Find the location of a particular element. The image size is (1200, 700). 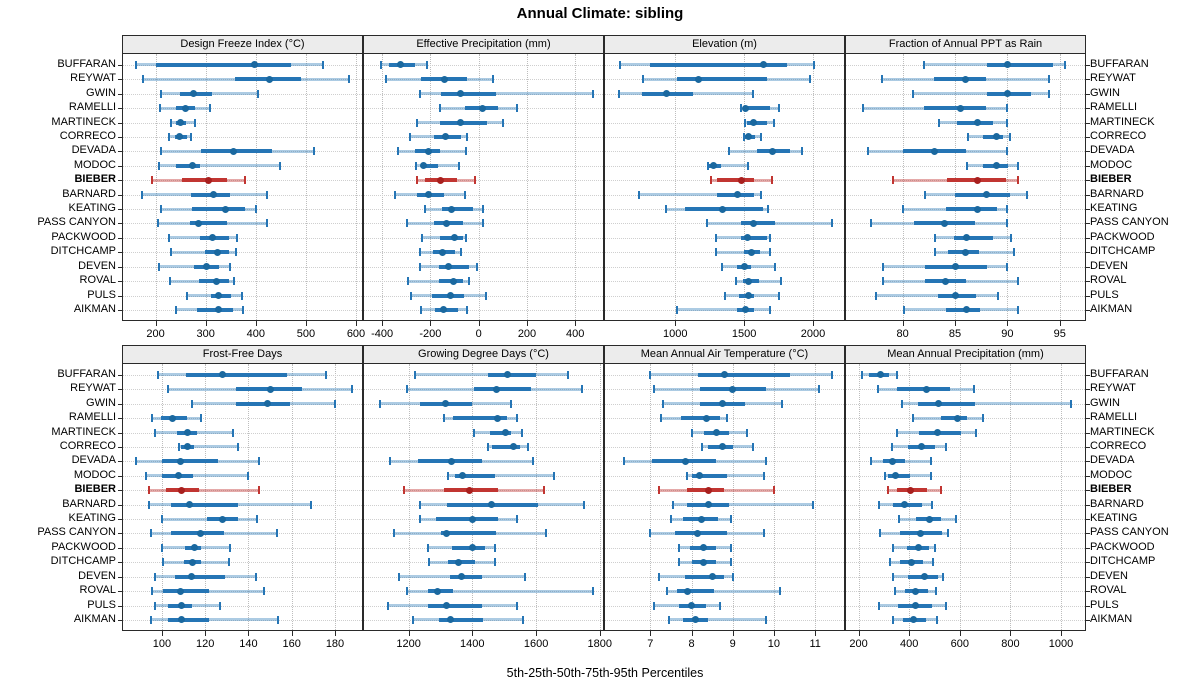

x-tick-label: 95 is located at coordinates (1059, 334).